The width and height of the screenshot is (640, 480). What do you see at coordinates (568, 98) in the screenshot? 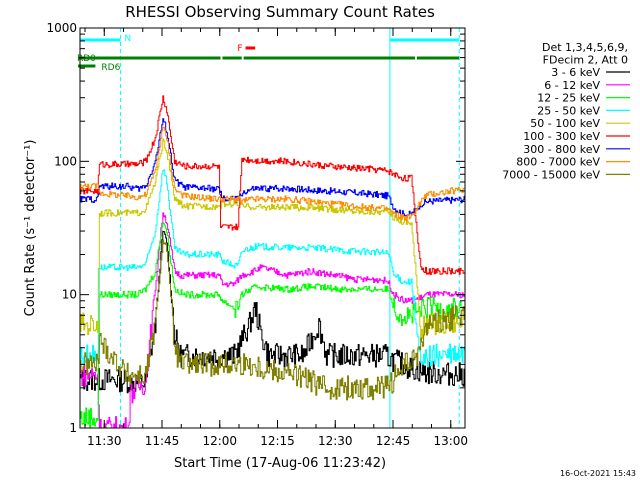
I see `legend-label-2: 12 - 25 keV` at bounding box center [568, 98].